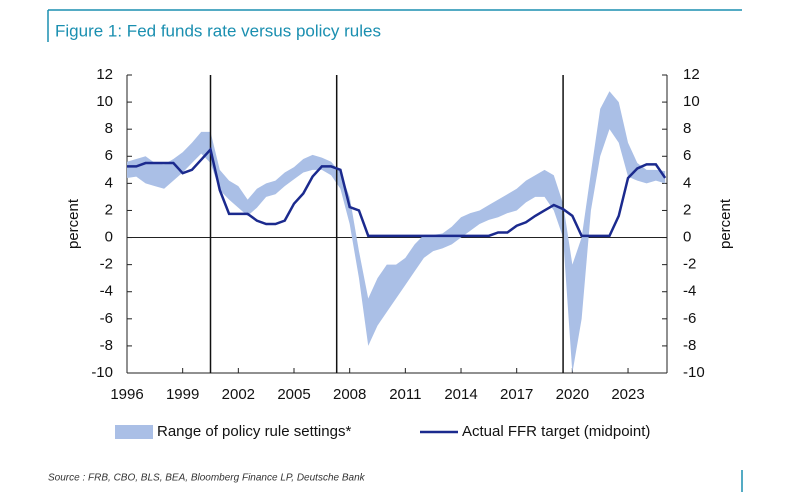  I want to click on x-tick-label: 2014, so click(460, 394).